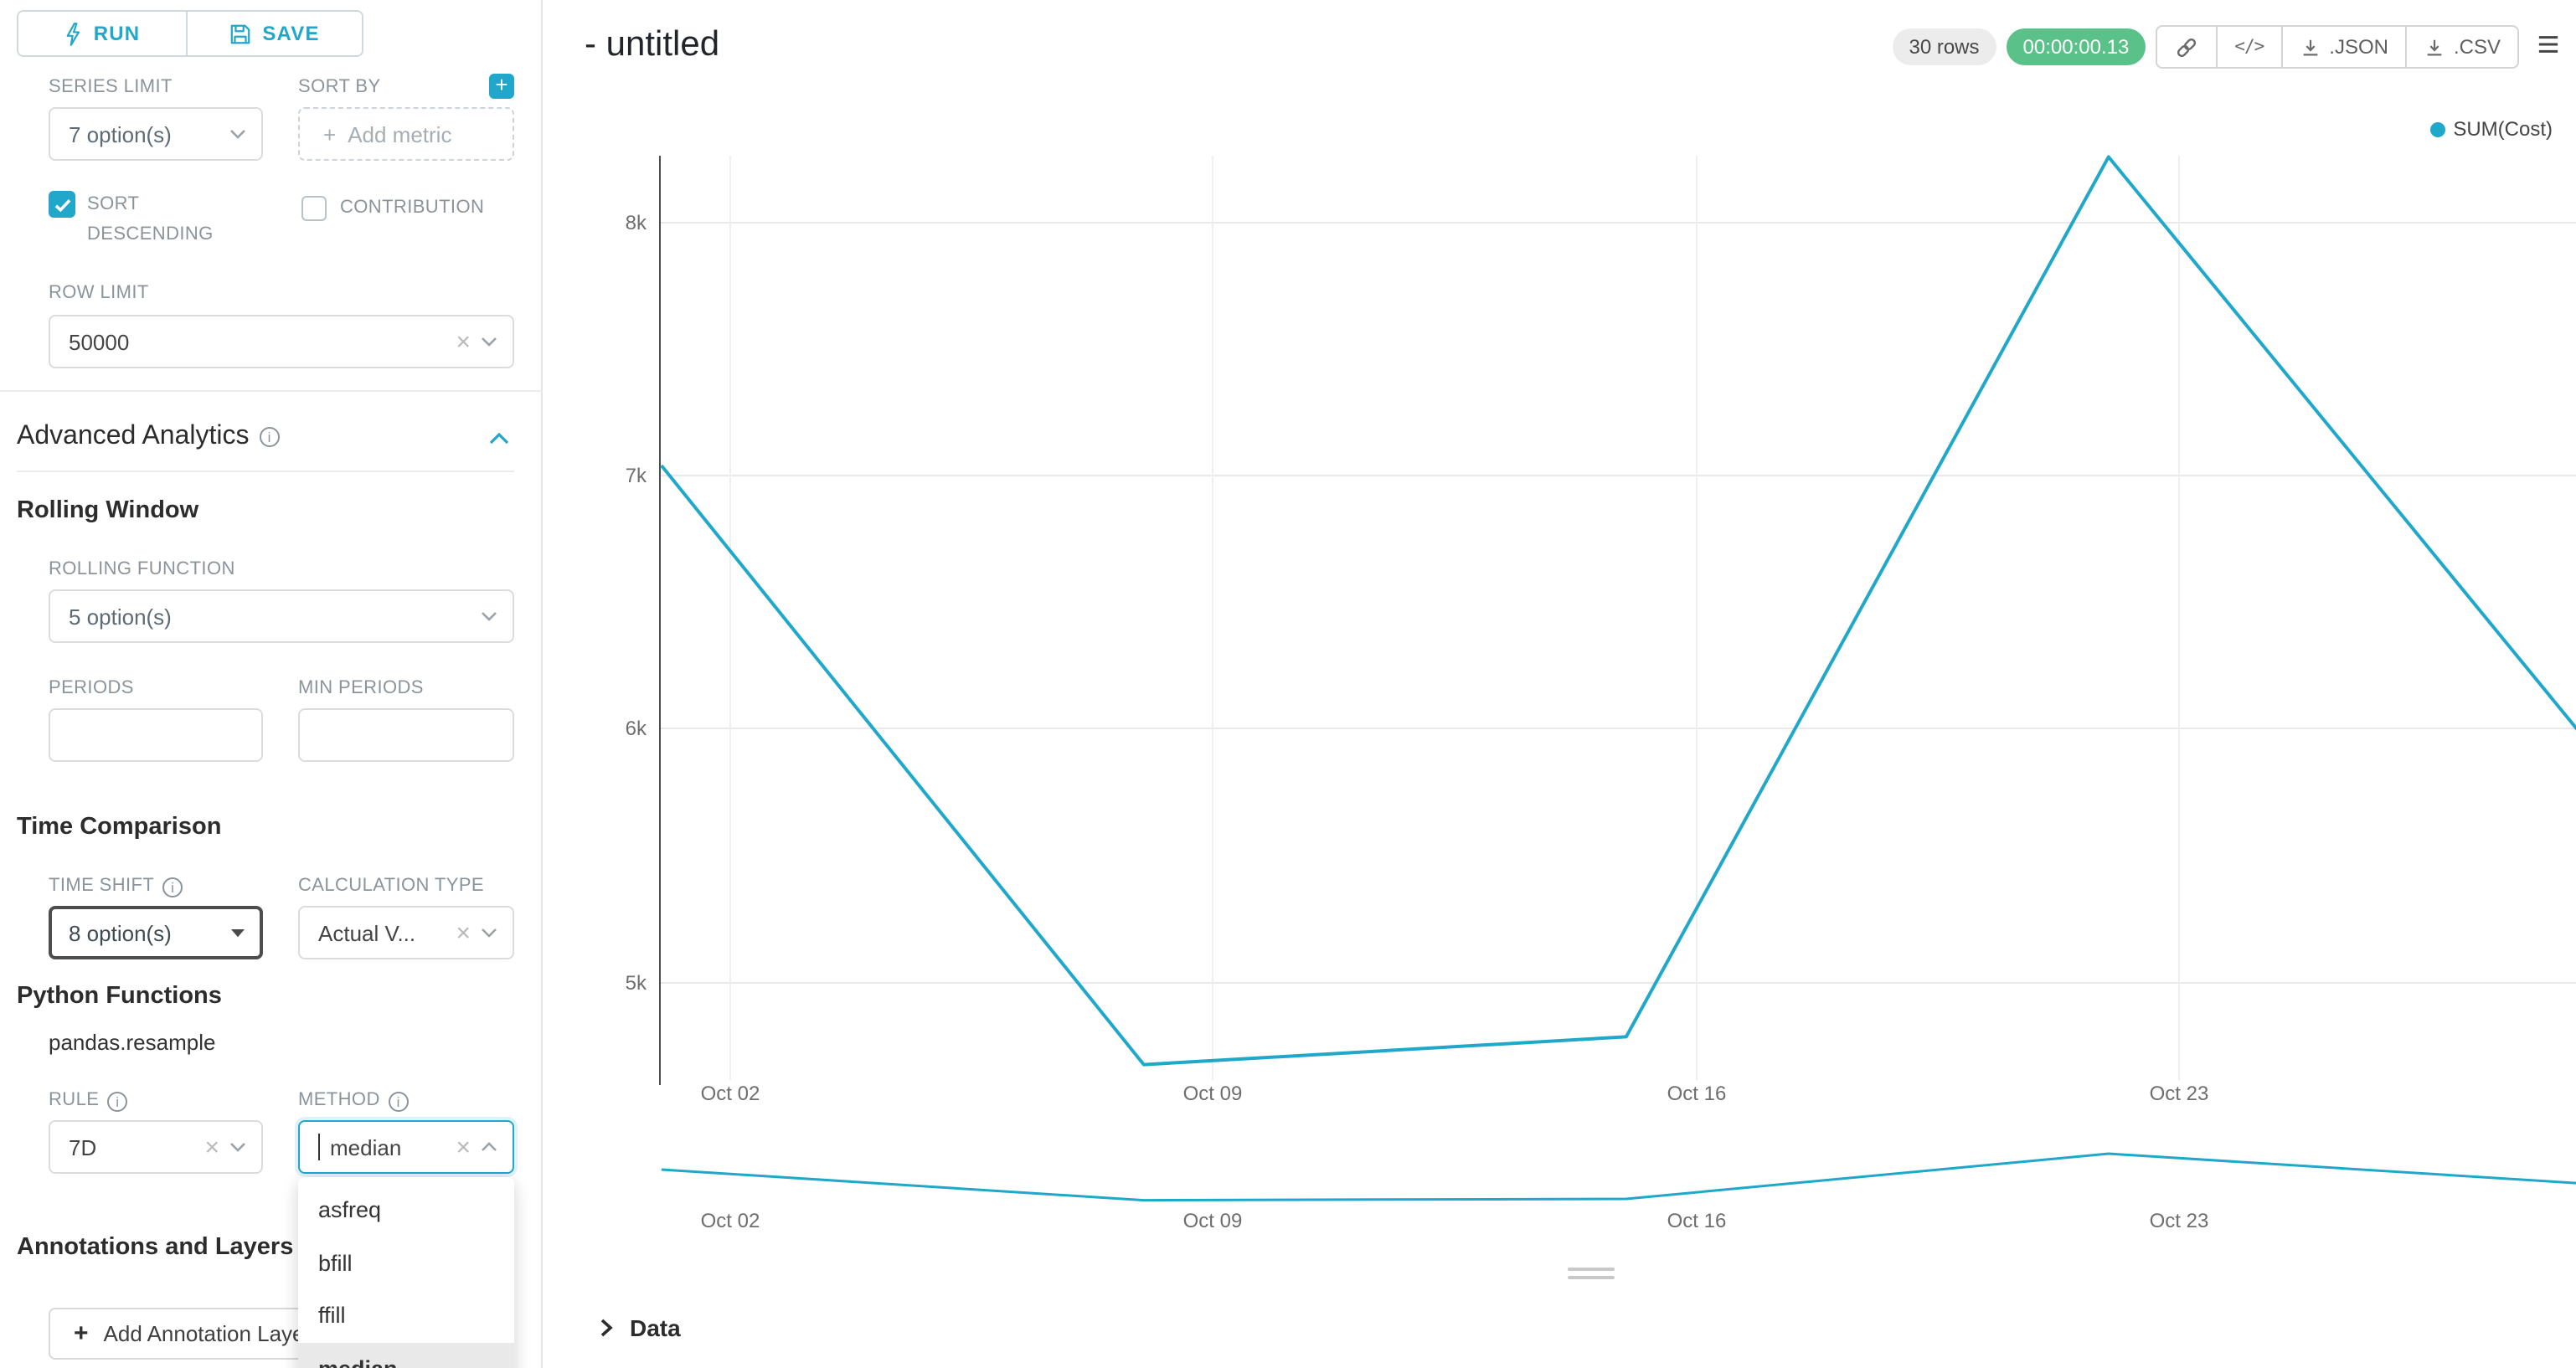 The image size is (2576, 1368). I want to click on add-metric-box: + Add metric, so click(406, 134).